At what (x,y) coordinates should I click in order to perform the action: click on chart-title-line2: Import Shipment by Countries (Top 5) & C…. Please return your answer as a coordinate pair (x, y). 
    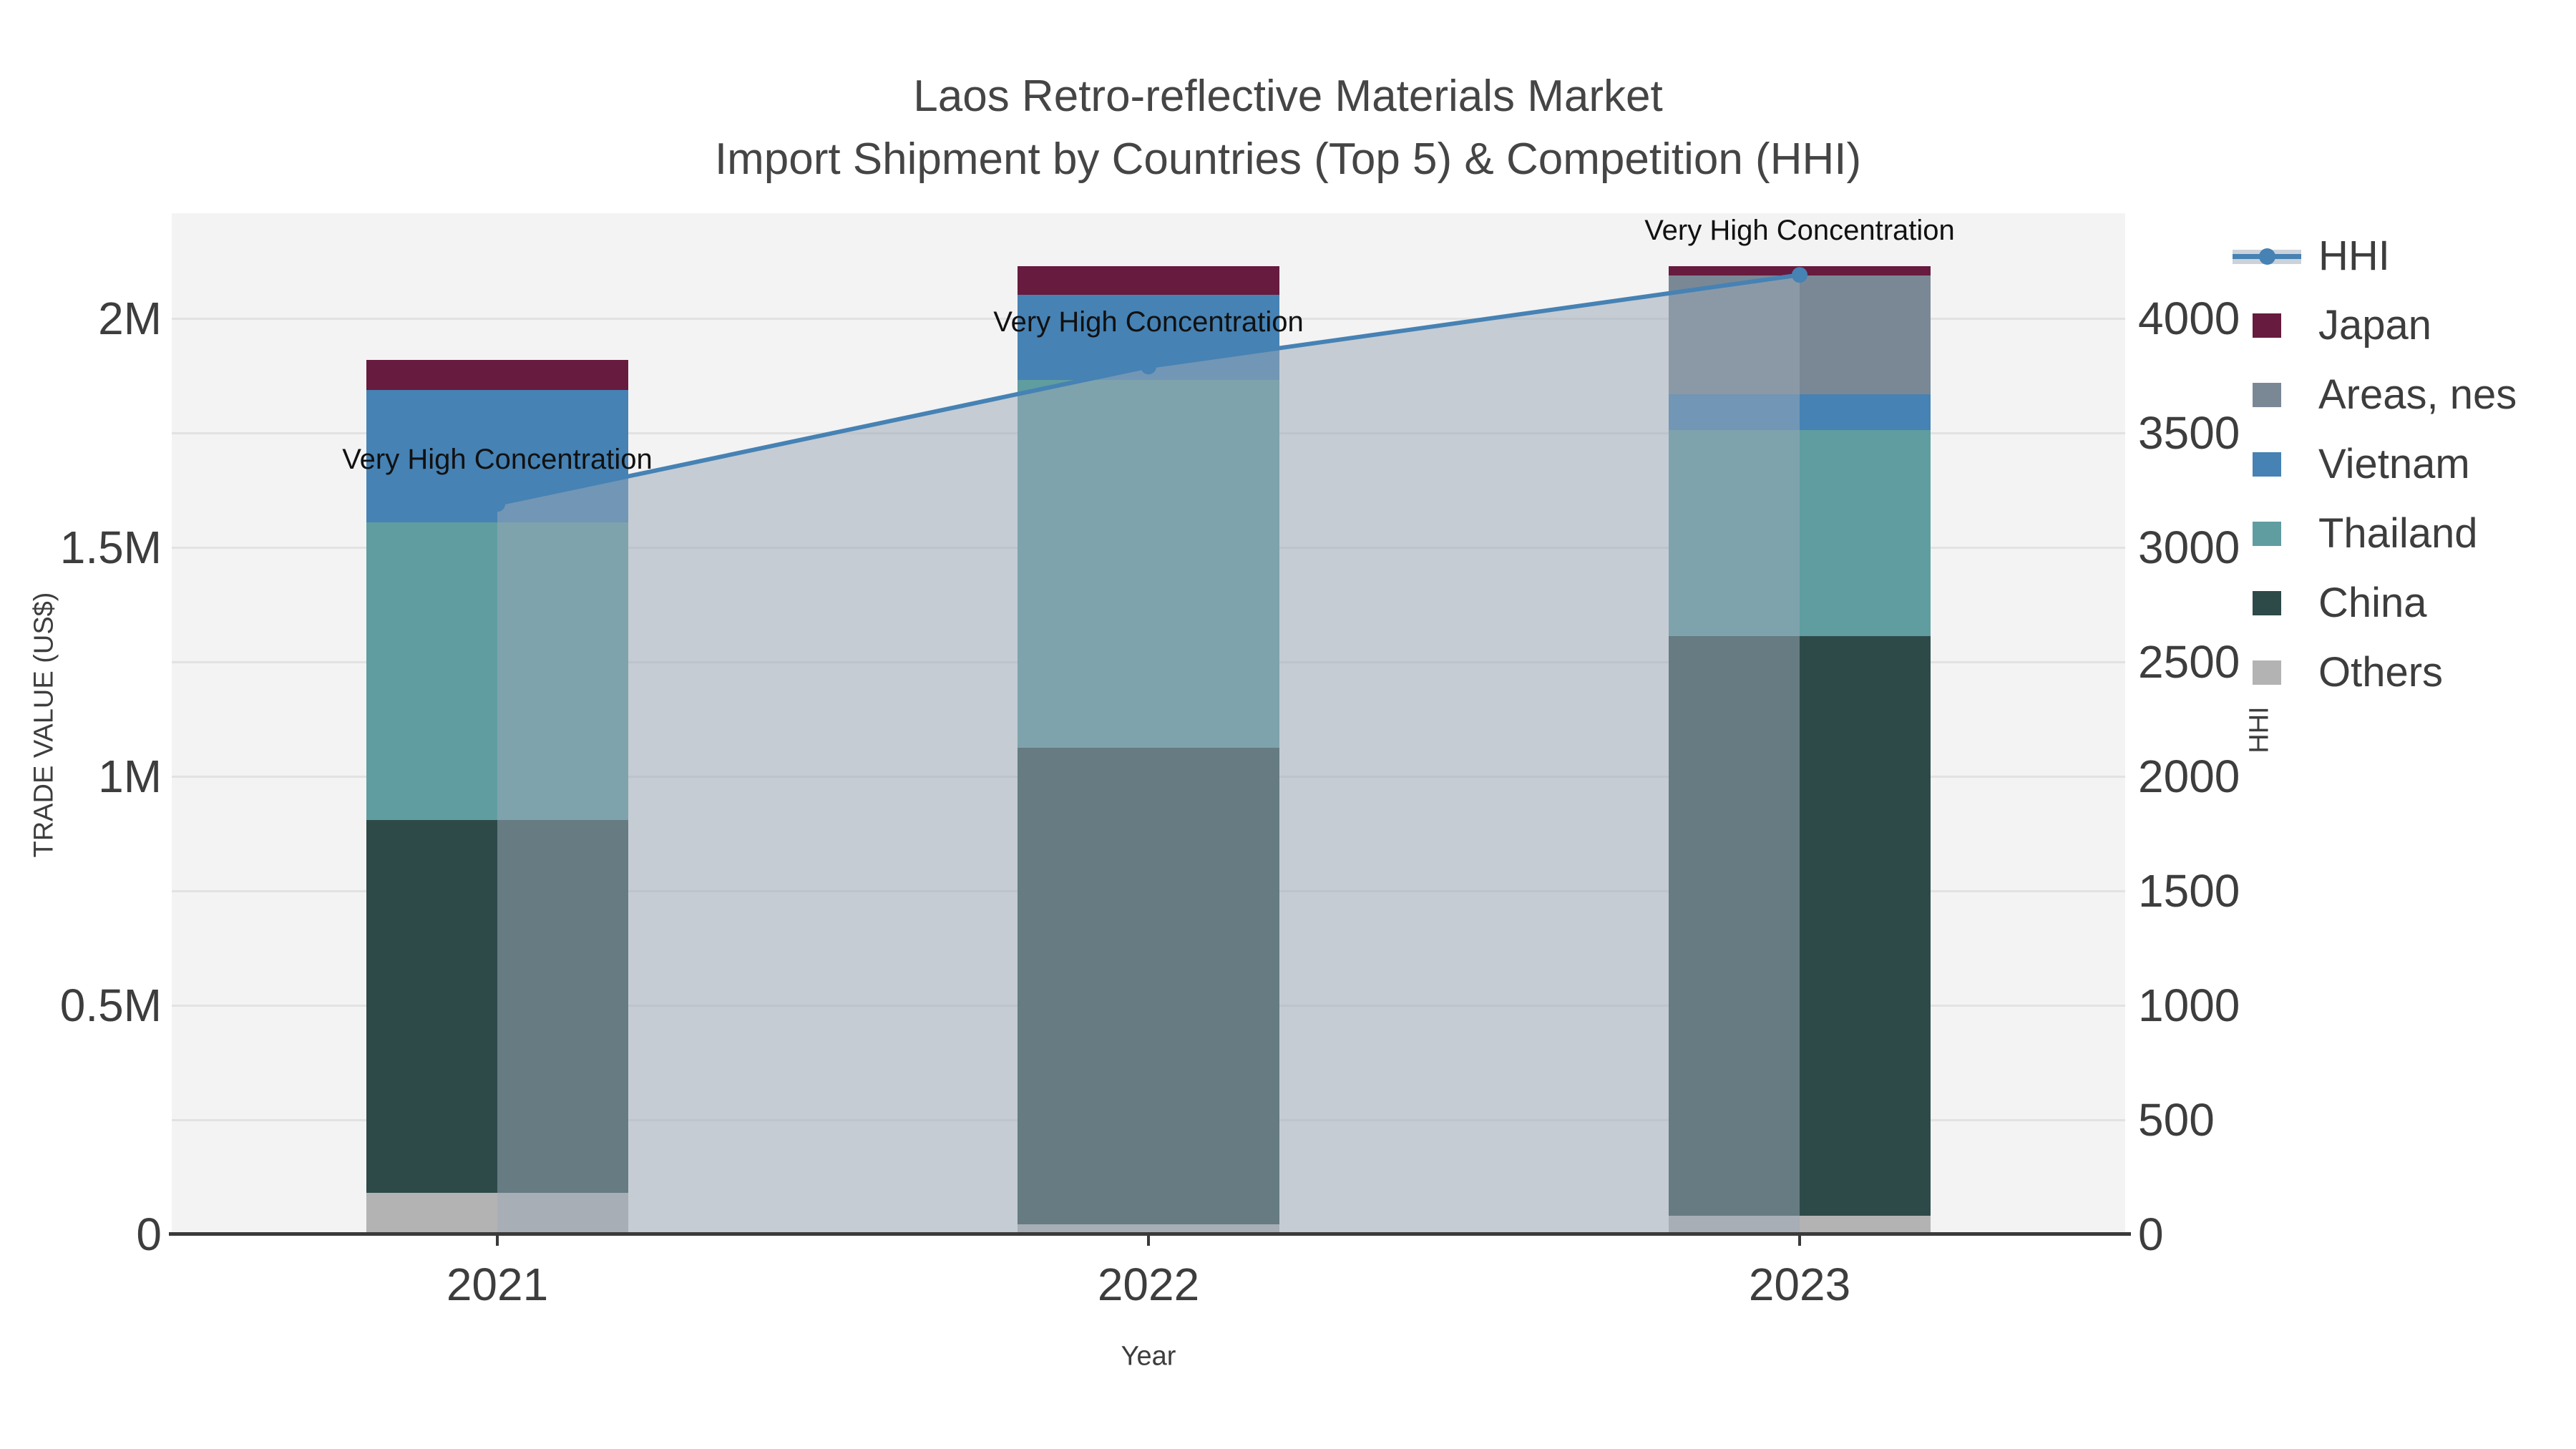
    Looking at the image, I should click on (1288, 159).